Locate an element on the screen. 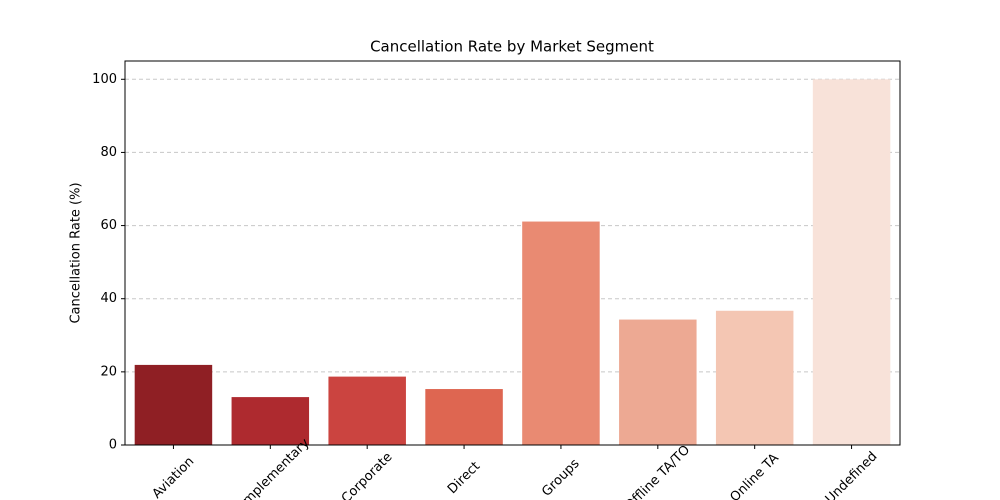 Image resolution: width=1000 pixels, height=500 pixels. x-tick-label: Direct is located at coordinates (464, 478).